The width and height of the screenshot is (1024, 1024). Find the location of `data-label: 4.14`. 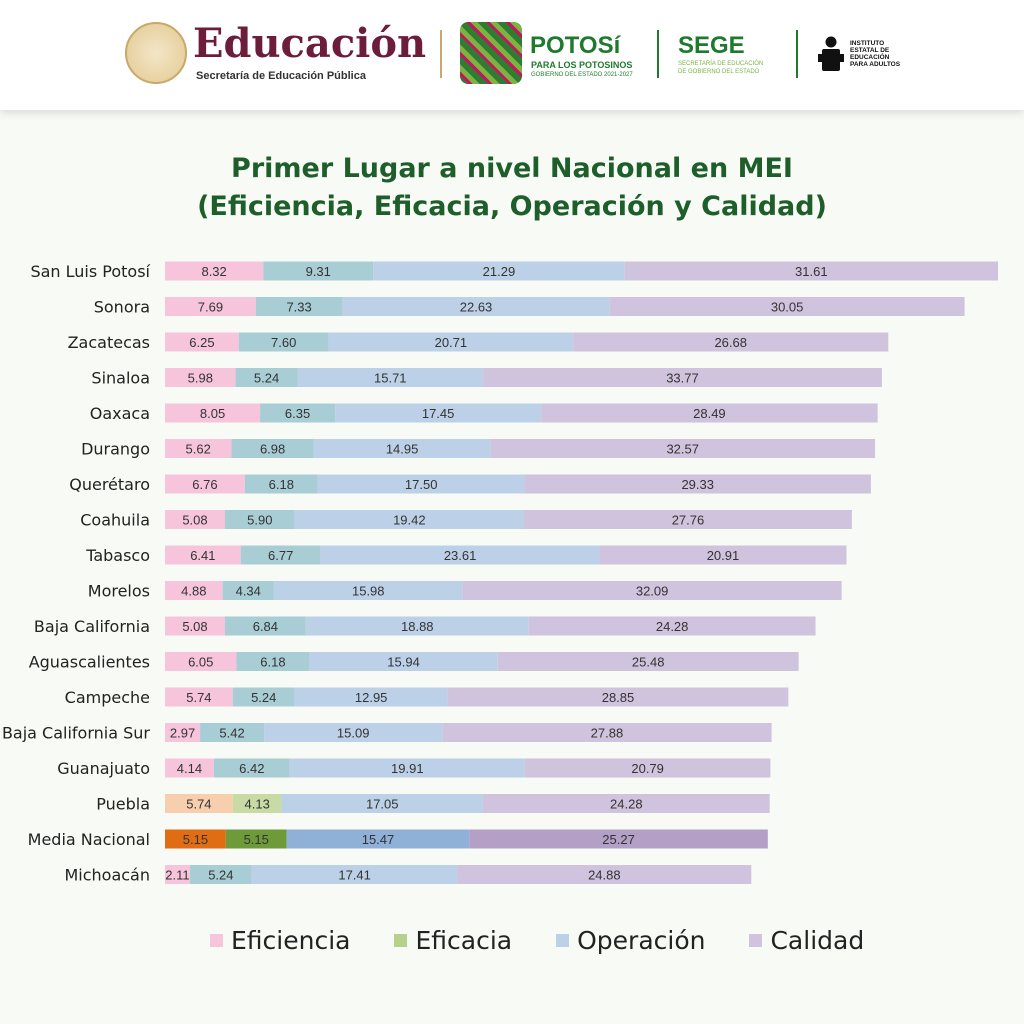

data-label: 4.14 is located at coordinates (189, 768).